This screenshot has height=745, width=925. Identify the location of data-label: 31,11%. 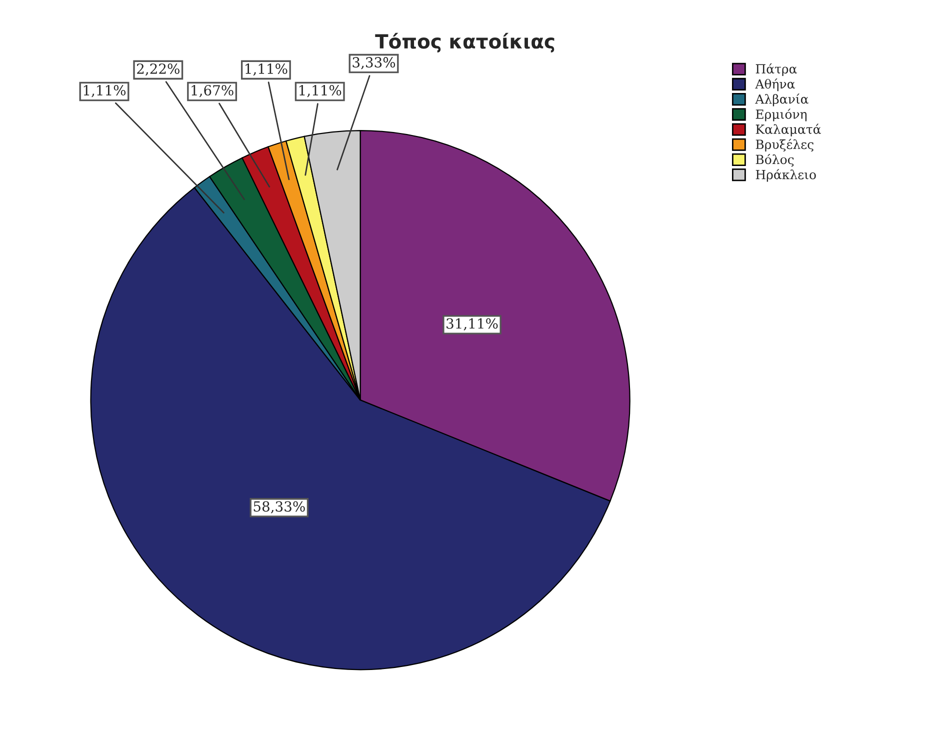
(472, 324).